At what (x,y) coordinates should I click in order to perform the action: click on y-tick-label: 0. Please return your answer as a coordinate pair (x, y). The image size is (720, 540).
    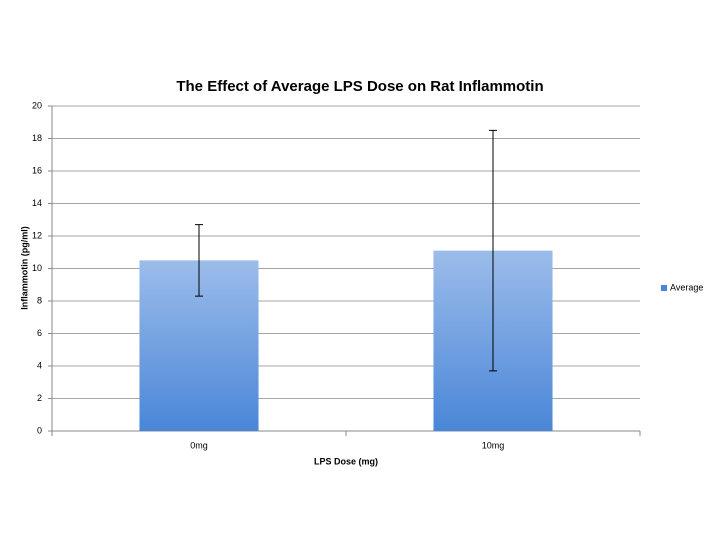
    Looking at the image, I should click on (39, 430).